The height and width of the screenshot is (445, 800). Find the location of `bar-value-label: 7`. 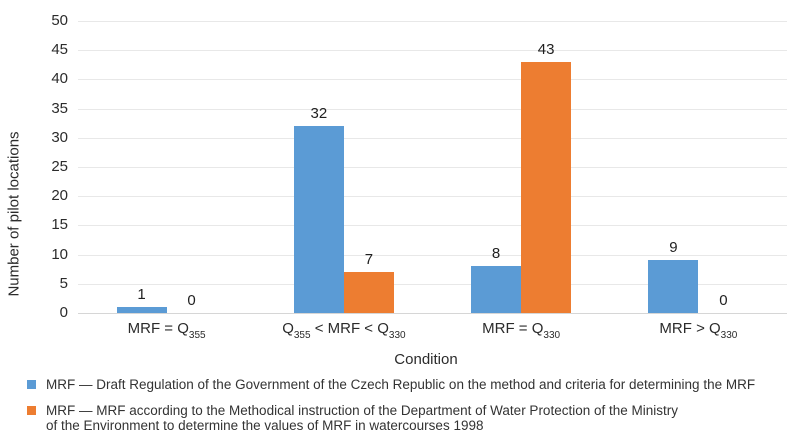

bar-value-label: 7 is located at coordinates (369, 260).